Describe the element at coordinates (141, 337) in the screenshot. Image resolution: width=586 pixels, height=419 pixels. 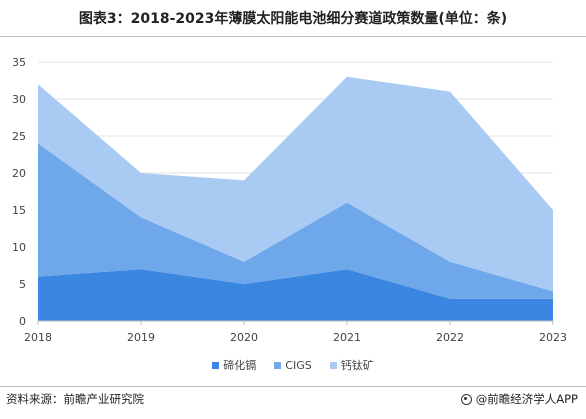
I see `x-tick-label: 2019` at that location.